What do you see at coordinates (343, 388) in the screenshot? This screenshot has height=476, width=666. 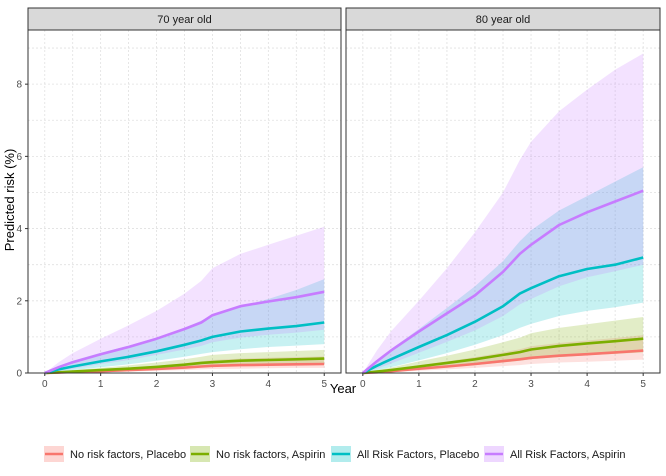 I see `x-axis-label: Year` at bounding box center [343, 388].